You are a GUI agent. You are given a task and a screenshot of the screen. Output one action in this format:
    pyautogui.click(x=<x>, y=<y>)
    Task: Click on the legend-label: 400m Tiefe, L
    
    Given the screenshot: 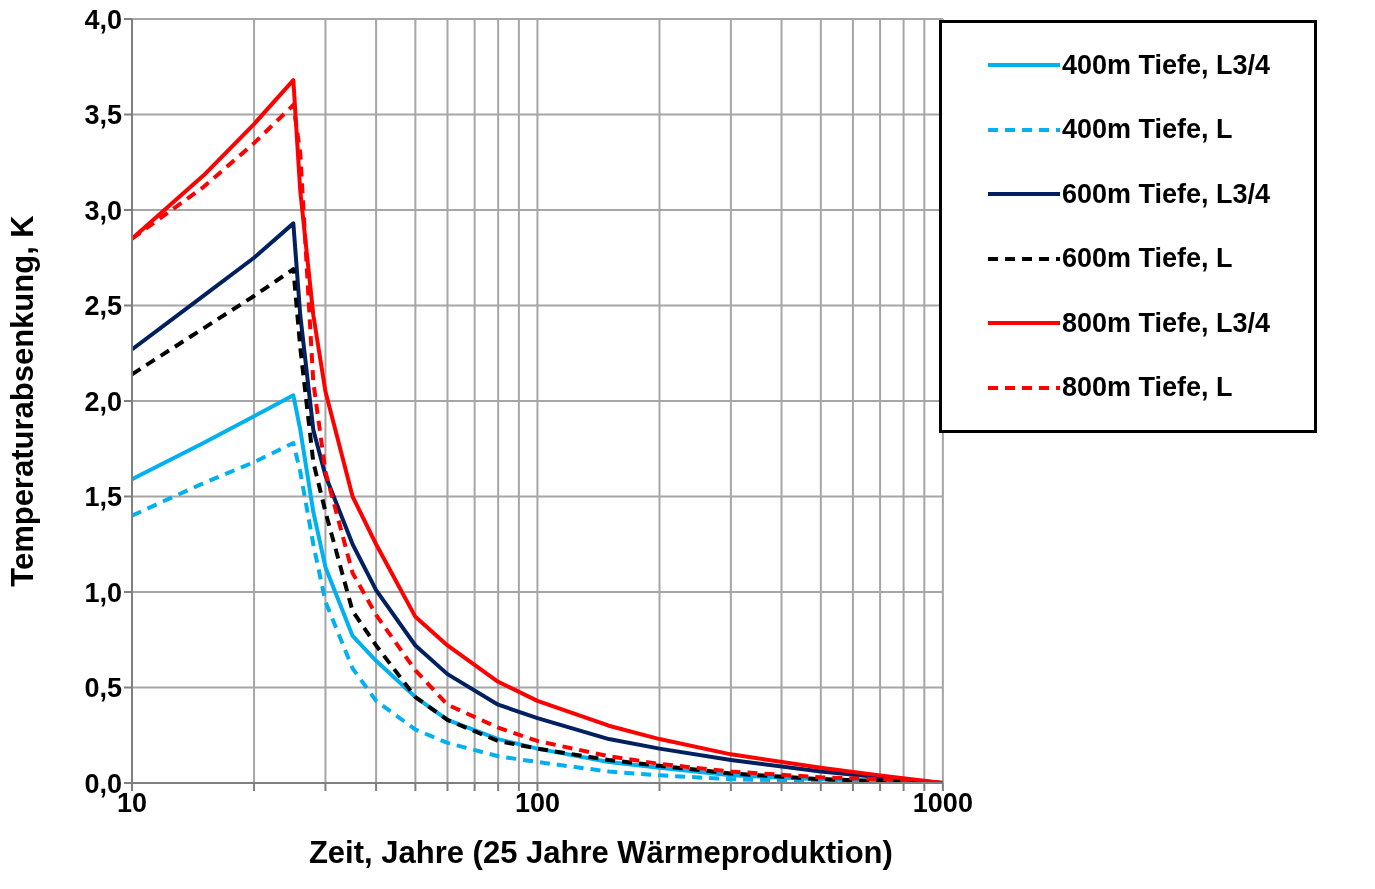 What is the action you would take?
    pyautogui.click(x=1147, y=130)
    